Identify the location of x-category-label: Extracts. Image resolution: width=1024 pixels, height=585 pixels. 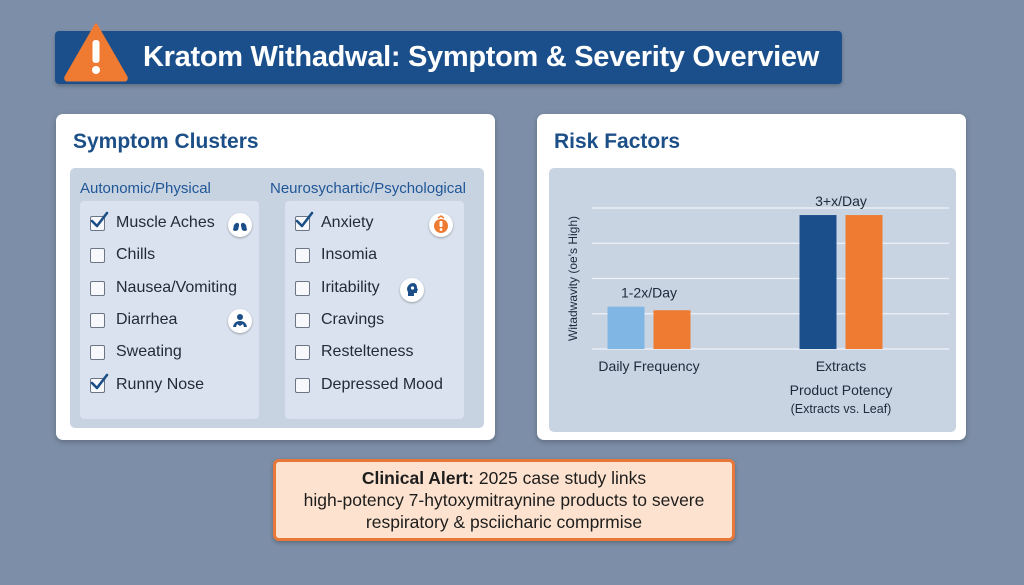
(841, 366).